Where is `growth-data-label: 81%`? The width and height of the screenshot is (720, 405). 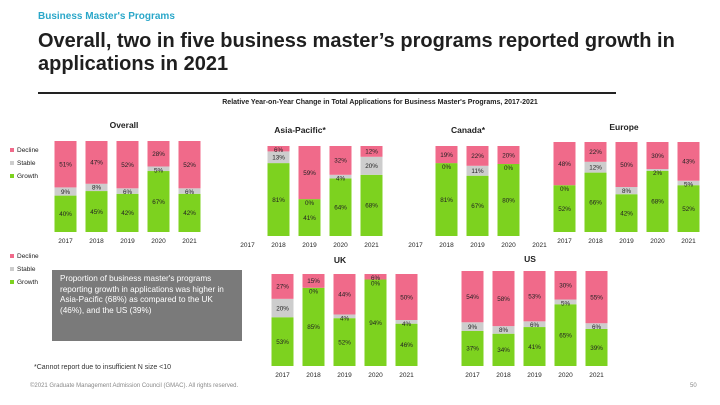
growth-data-label: 81% is located at coordinates (278, 200).